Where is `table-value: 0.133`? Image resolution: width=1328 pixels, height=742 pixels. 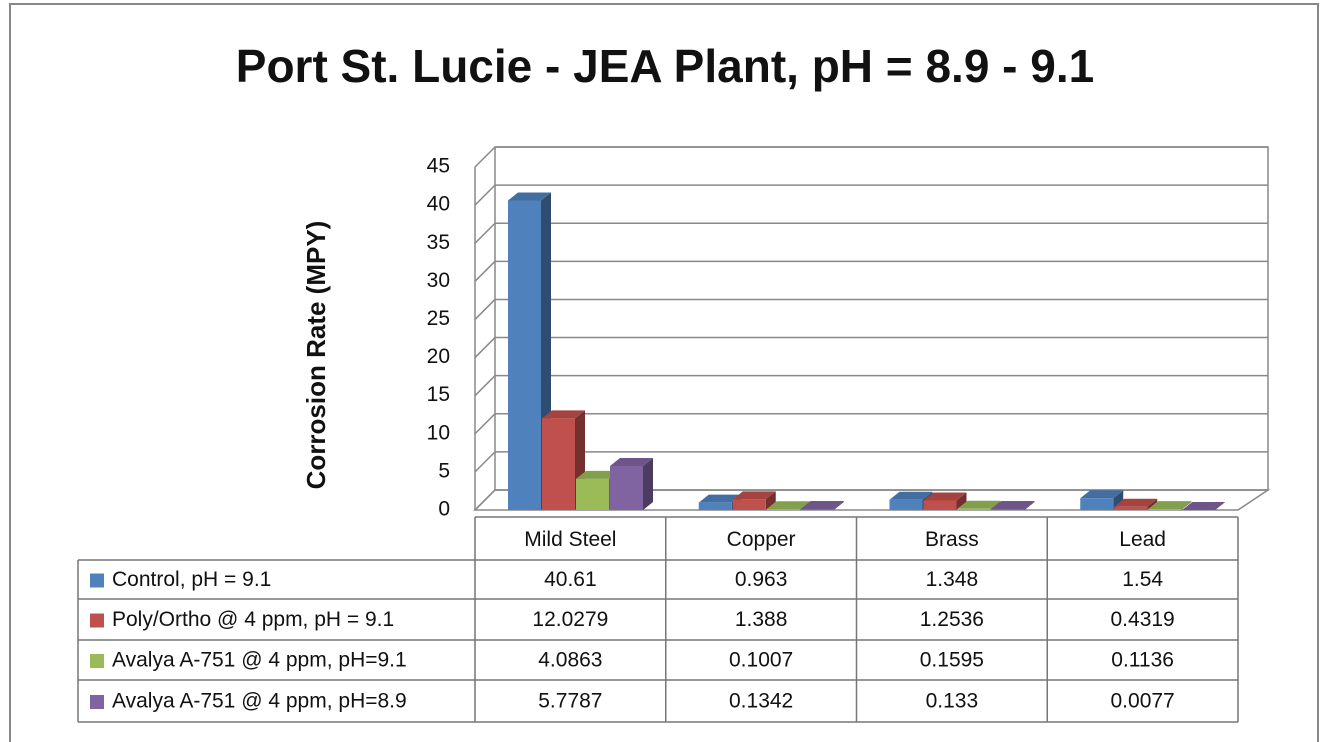
table-value: 0.133 is located at coordinates (952, 701).